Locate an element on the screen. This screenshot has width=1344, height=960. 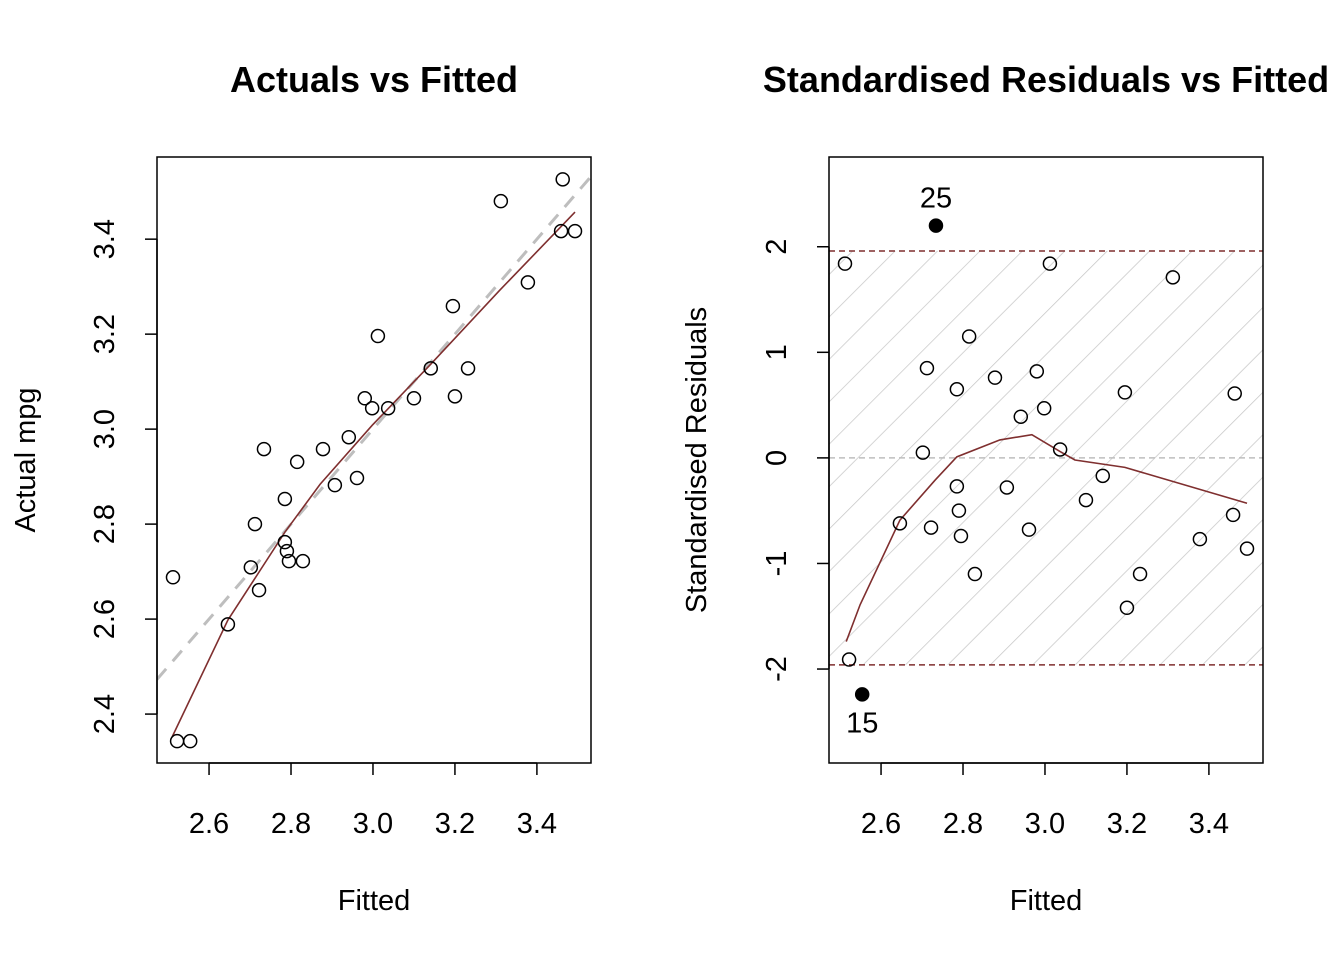
y-tick-label: -2 is located at coordinates (777, 669).